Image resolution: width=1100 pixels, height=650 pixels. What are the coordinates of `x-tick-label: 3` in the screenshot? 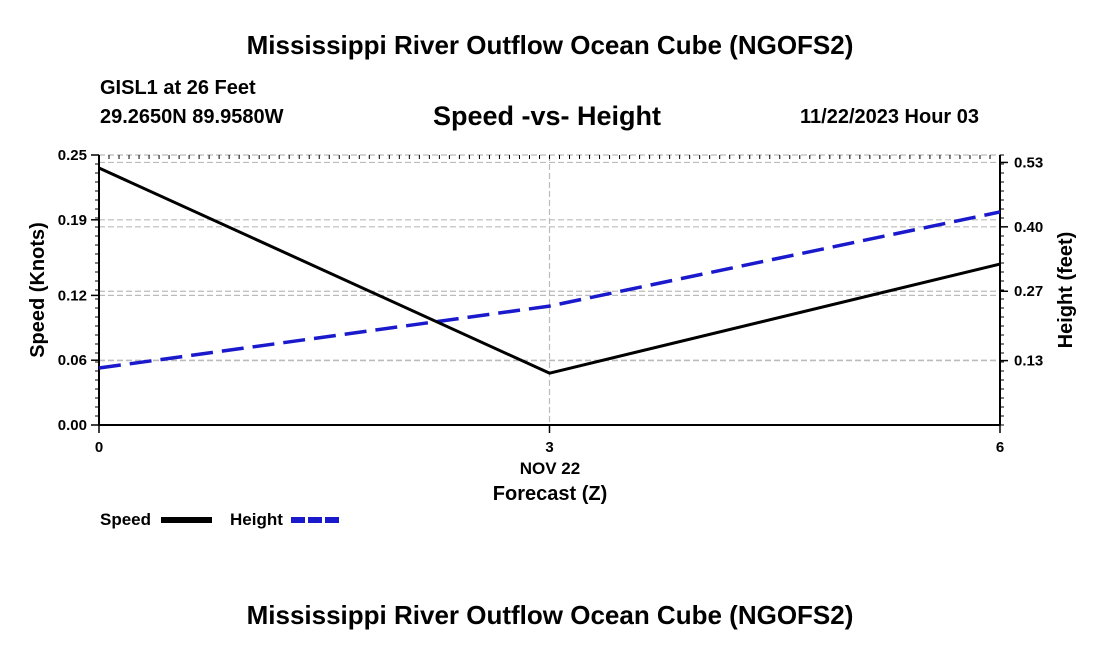 It's located at (549, 447).